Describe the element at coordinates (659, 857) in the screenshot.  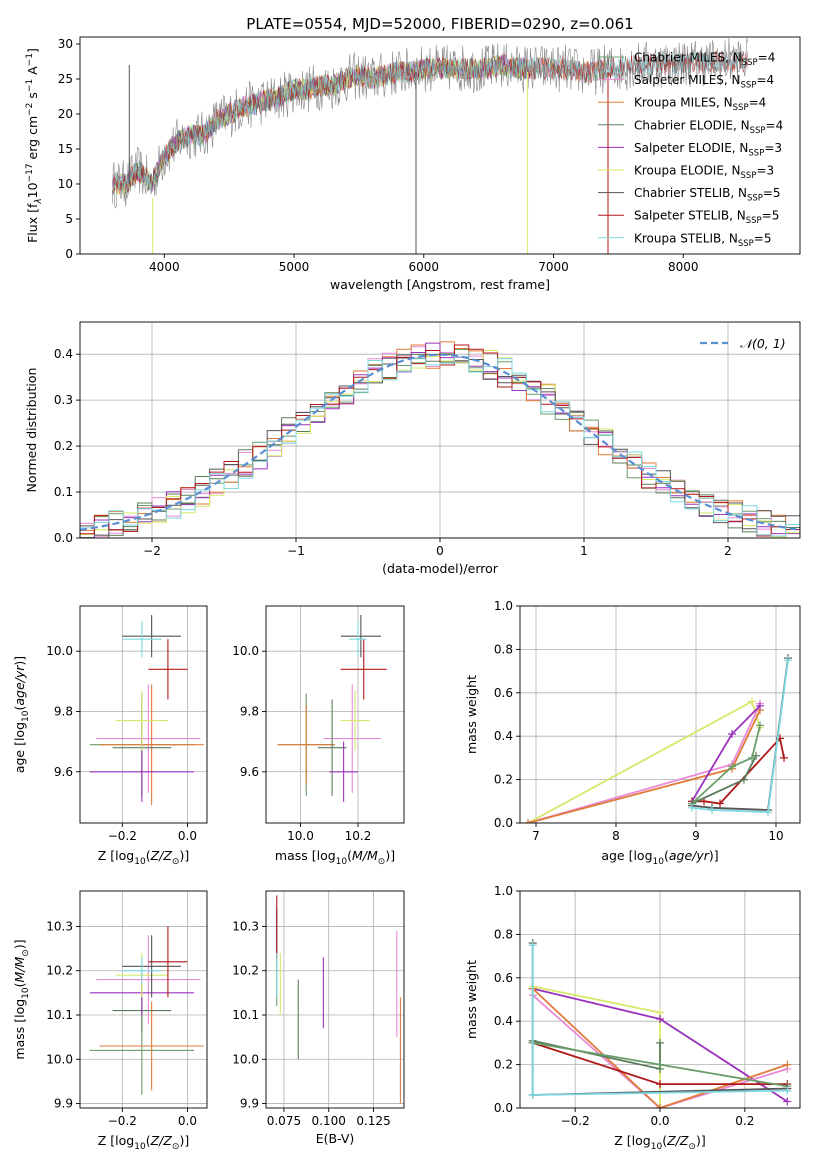
I see `x-axis-label: age [log10(age/yr)]` at that location.